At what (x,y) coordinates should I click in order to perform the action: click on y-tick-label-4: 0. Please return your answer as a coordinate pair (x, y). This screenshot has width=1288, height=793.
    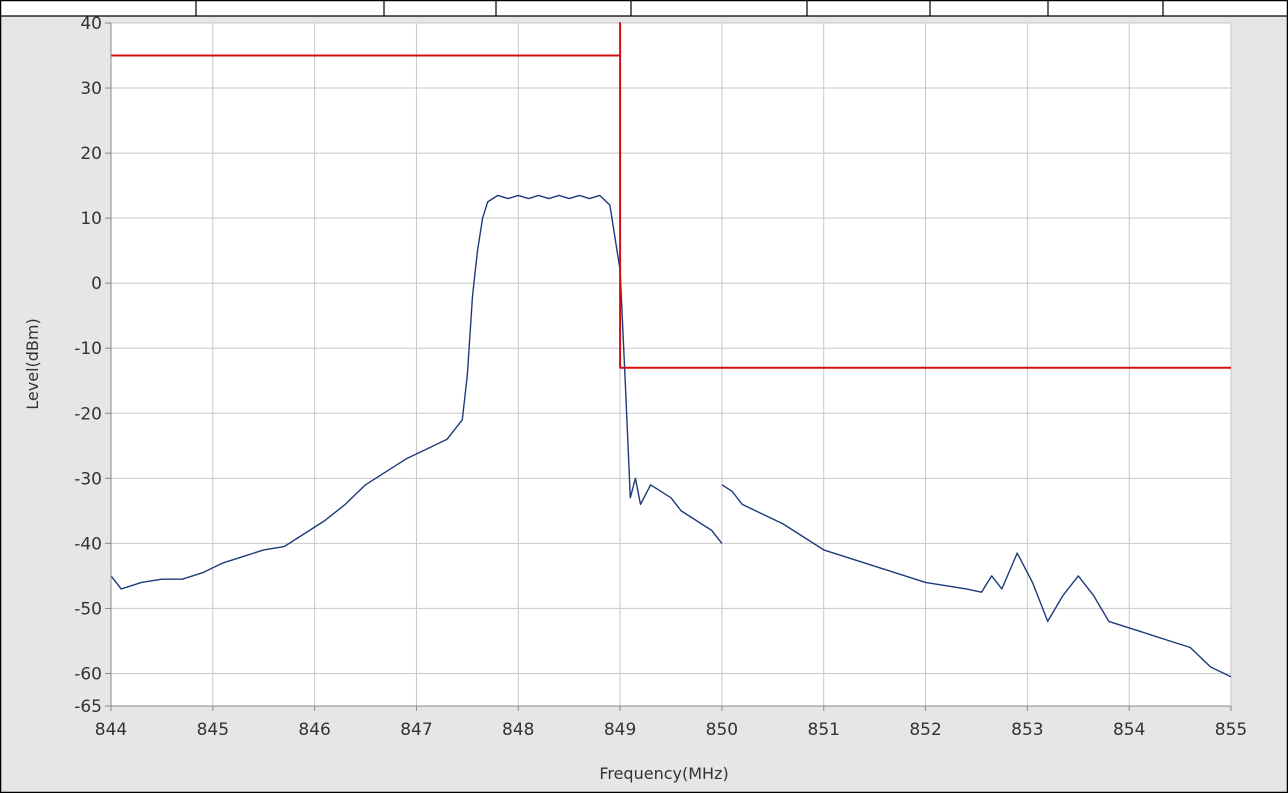
    Looking at the image, I should click on (96, 284).